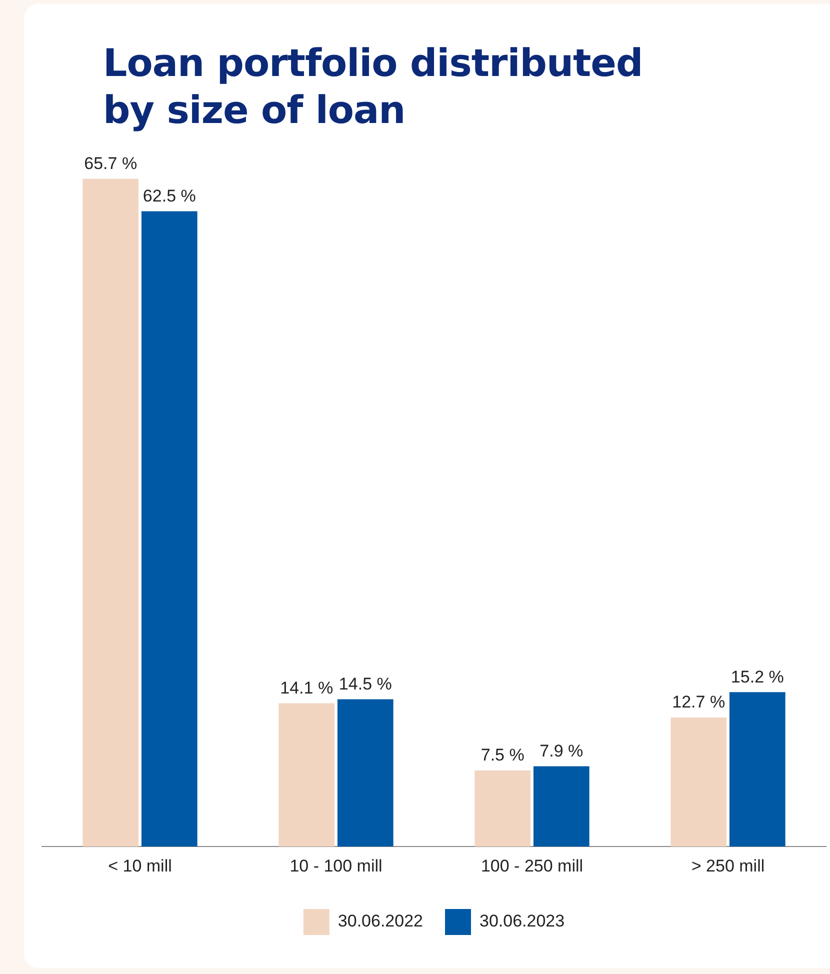 The image size is (830, 974). Describe the element at coordinates (728, 866) in the screenshot. I see `x-tick-label: > 250 mill` at that location.